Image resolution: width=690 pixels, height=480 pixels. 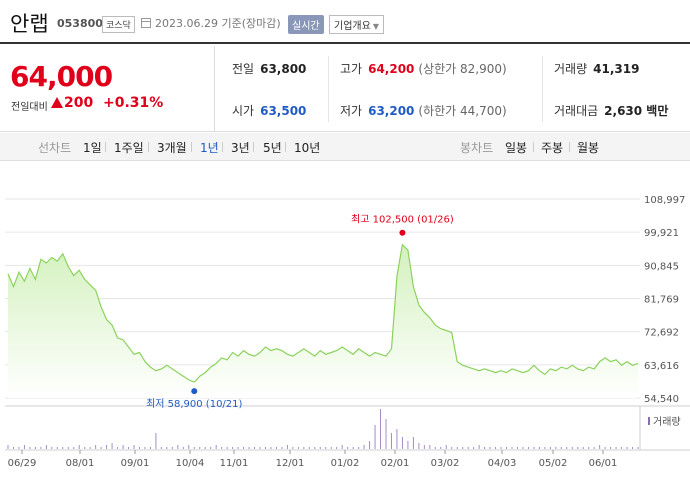 What do you see at coordinates (391, 69) in the screenshot?
I see `high-value: 64,200` at bounding box center [391, 69].